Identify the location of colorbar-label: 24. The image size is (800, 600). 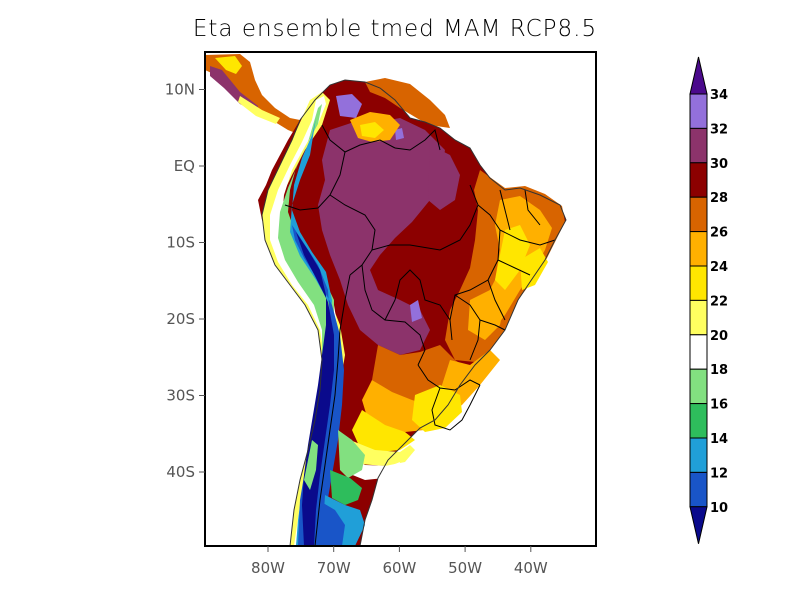
(719, 267).